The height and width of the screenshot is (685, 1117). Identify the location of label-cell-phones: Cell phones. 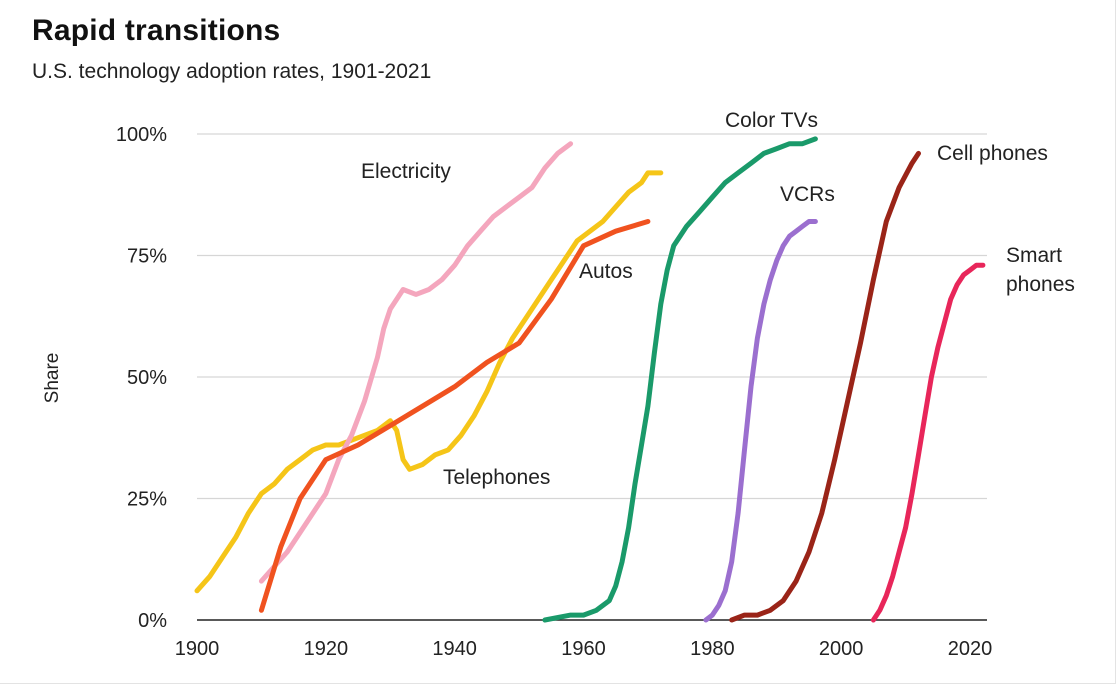
(992, 153).